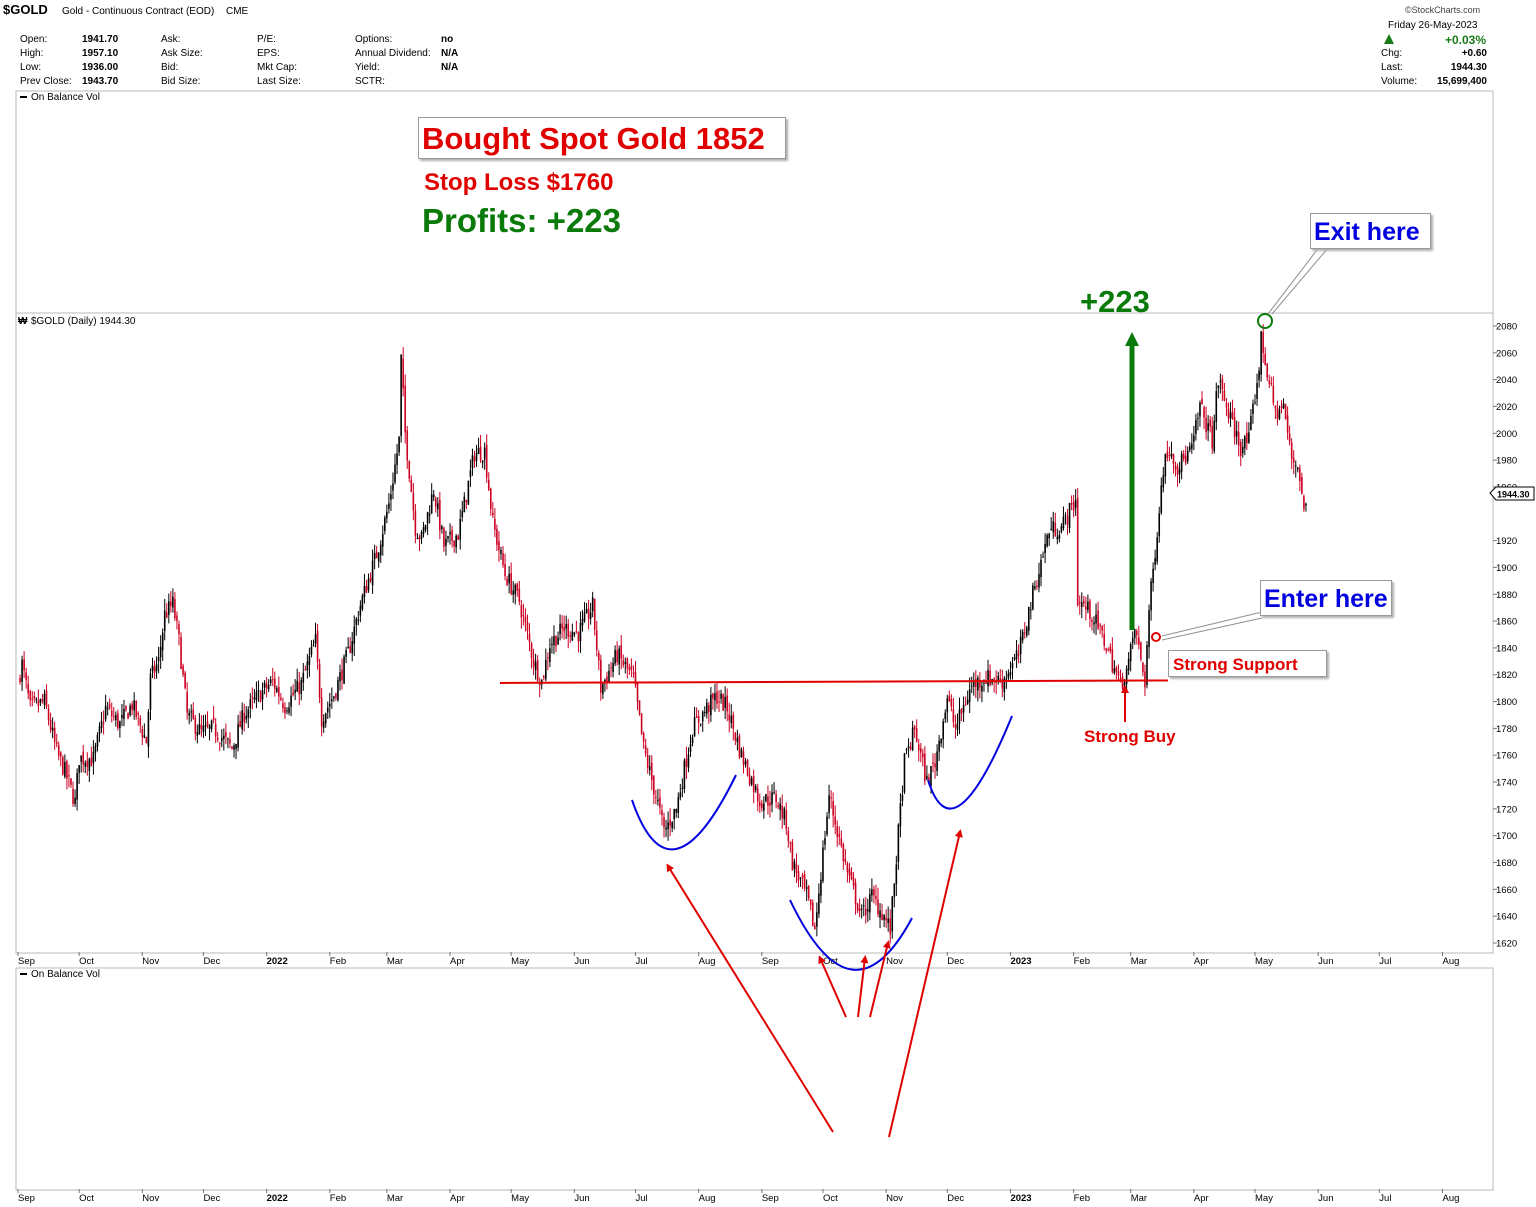 The image size is (1536, 1207). What do you see at coordinates (100, 81) in the screenshot?
I see `header-value: 1943.70` at bounding box center [100, 81].